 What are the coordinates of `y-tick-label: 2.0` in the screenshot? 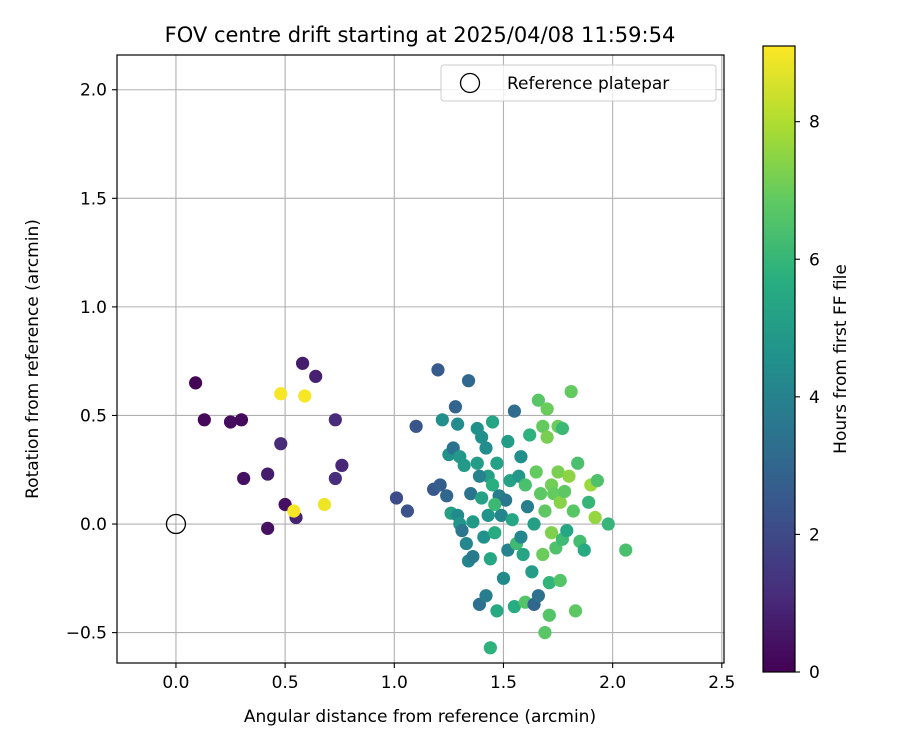 It's located at (93, 91).